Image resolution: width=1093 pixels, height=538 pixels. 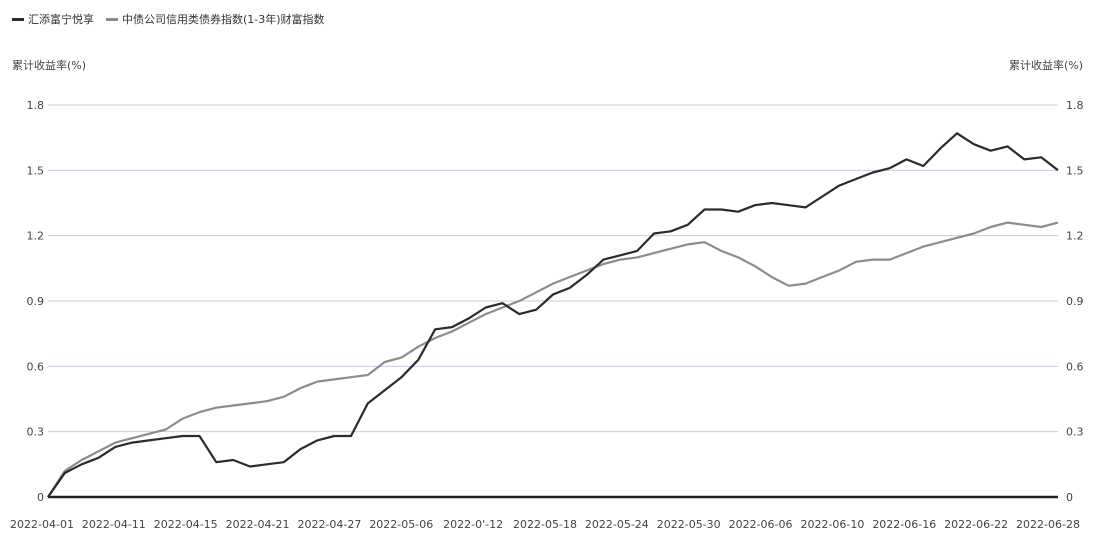 I want to click on x-tick-label: 2022-04-11, so click(x=114, y=524).